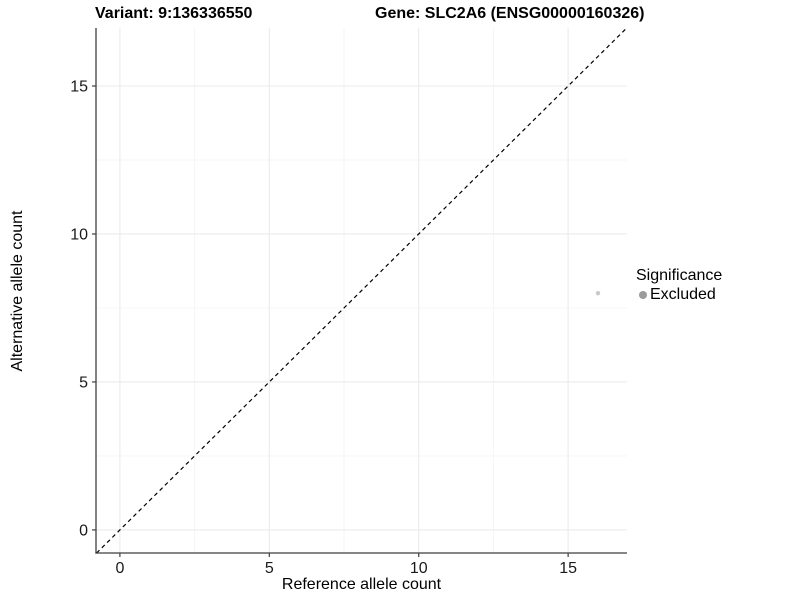 Image resolution: width=800 pixels, height=600 pixels. Describe the element at coordinates (568, 568) in the screenshot. I see `x-tick-label: 15` at that location.